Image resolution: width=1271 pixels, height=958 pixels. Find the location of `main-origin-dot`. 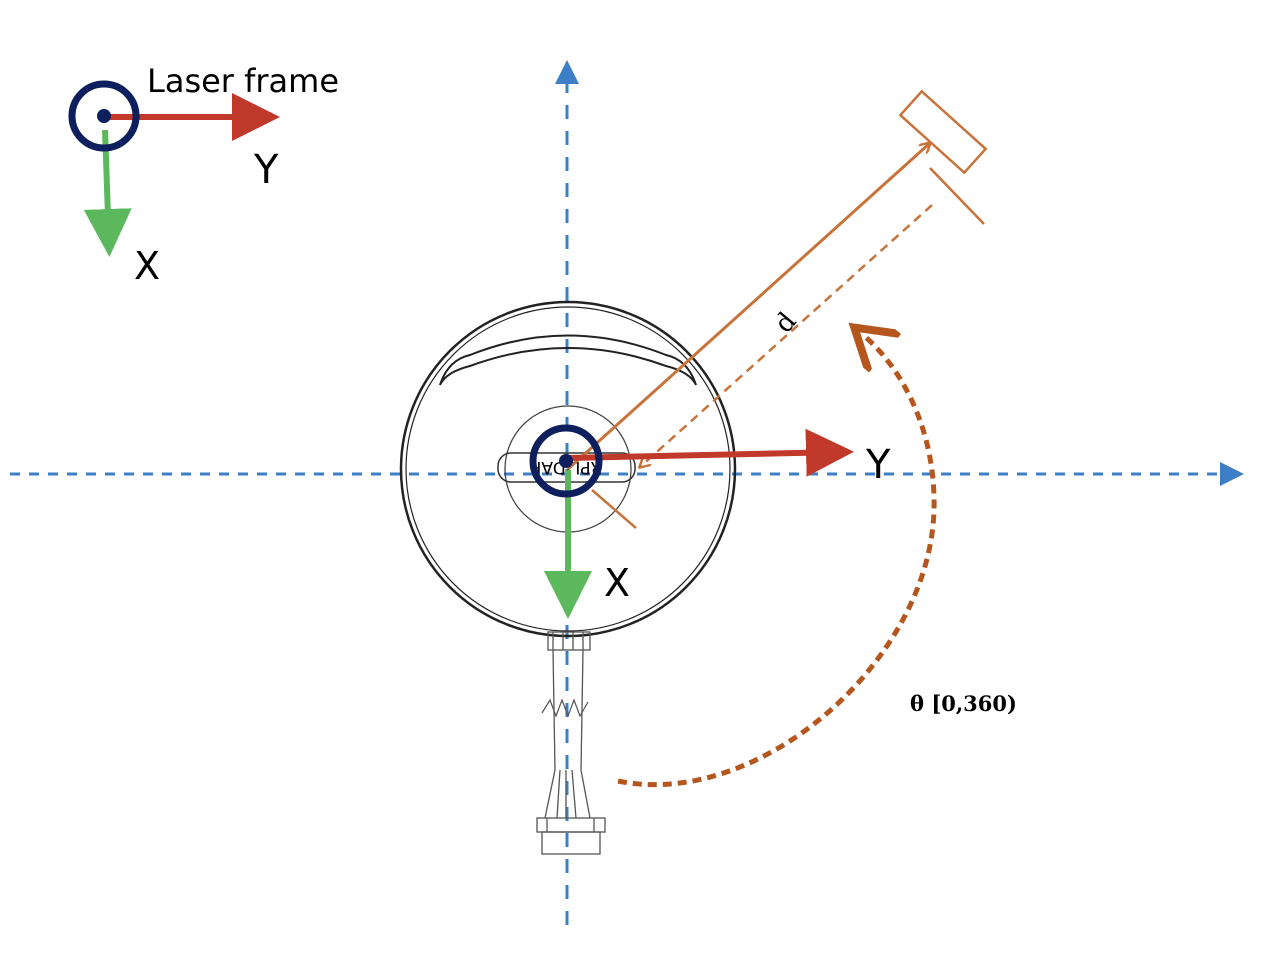

main-origin-dot is located at coordinates (566, 461).